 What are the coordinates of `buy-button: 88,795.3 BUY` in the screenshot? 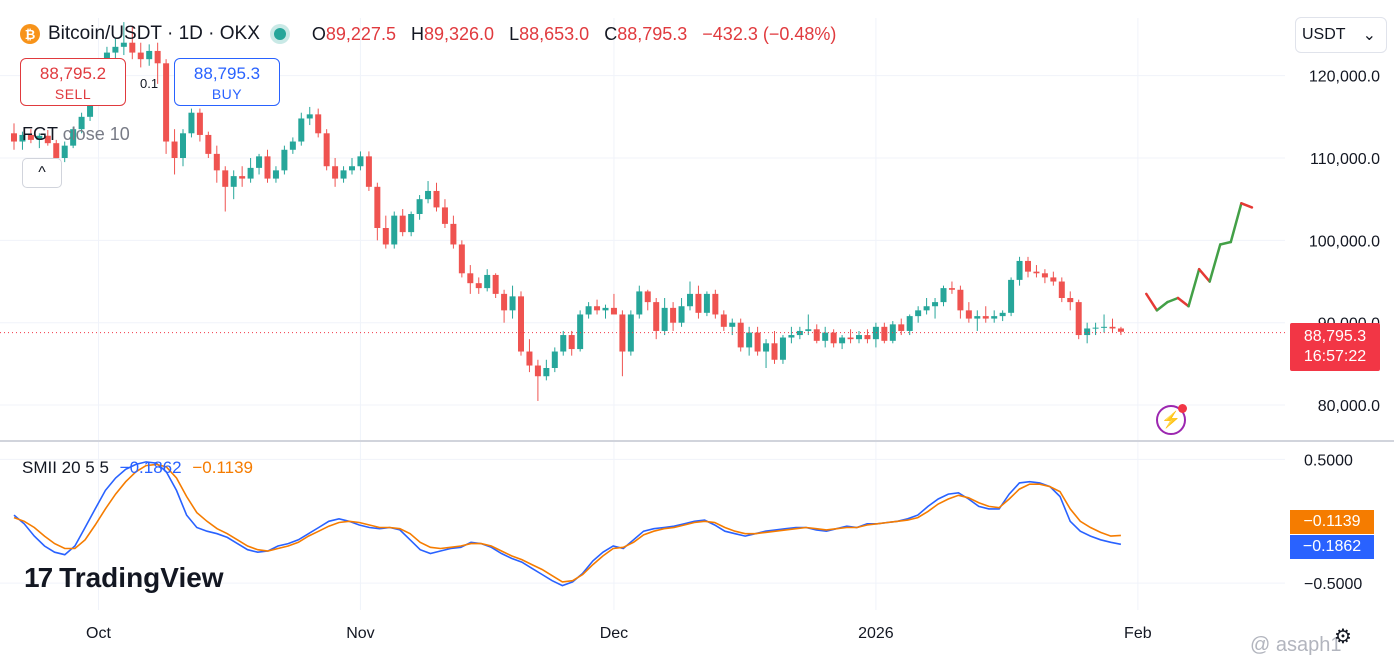 It's located at (227, 82).